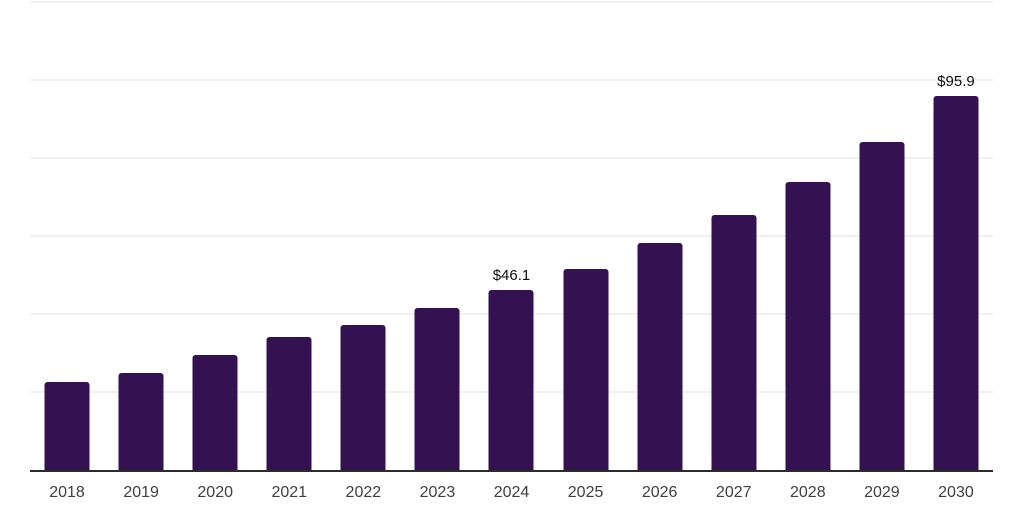 This screenshot has height=512, width=1024. I want to click on bar-slot-2023, so click(437, 236).